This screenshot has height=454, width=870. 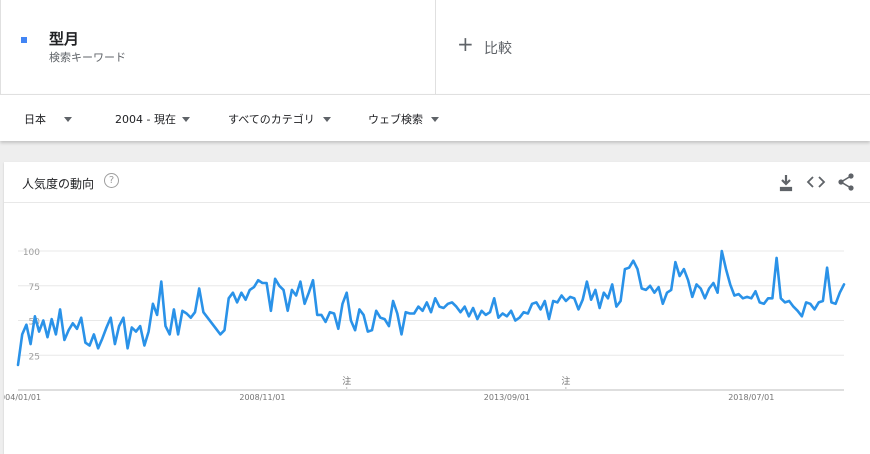 What do you see at coordinates (437, 182) in the screenshot?
I see `card-header: 人気度の動向 ?` at bounding box center [437, 182].